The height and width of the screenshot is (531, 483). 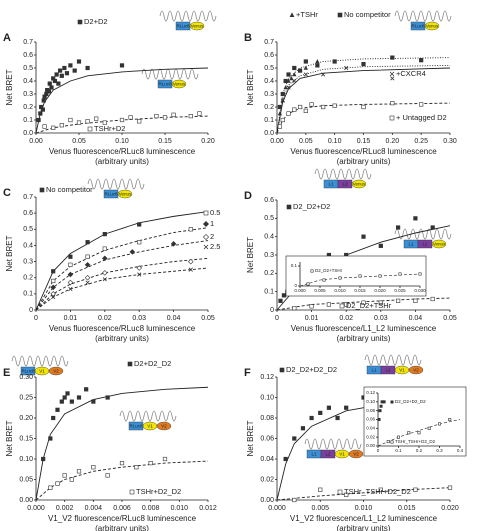 What do you see at coordinates (410, 401) in the screenshot?
I see `legend-label: D2_D2+D2_D2` at bounding box center [410, 401].